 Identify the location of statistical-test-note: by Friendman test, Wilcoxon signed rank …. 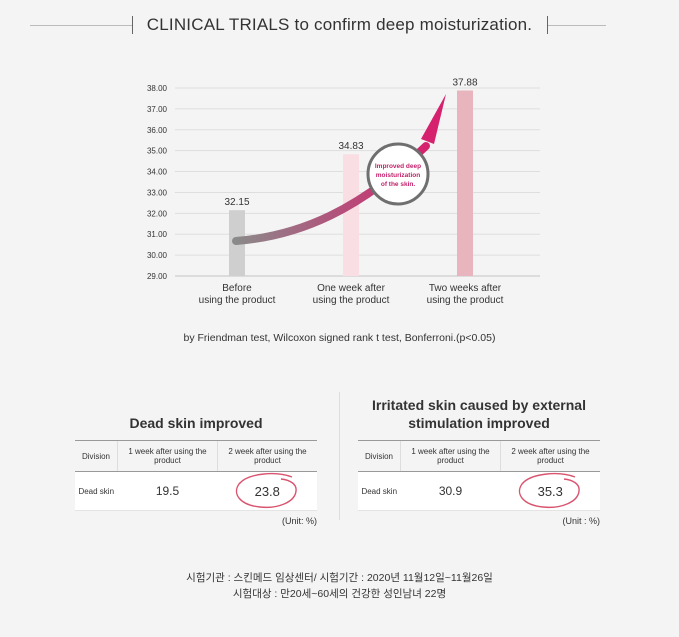
(339, 338).